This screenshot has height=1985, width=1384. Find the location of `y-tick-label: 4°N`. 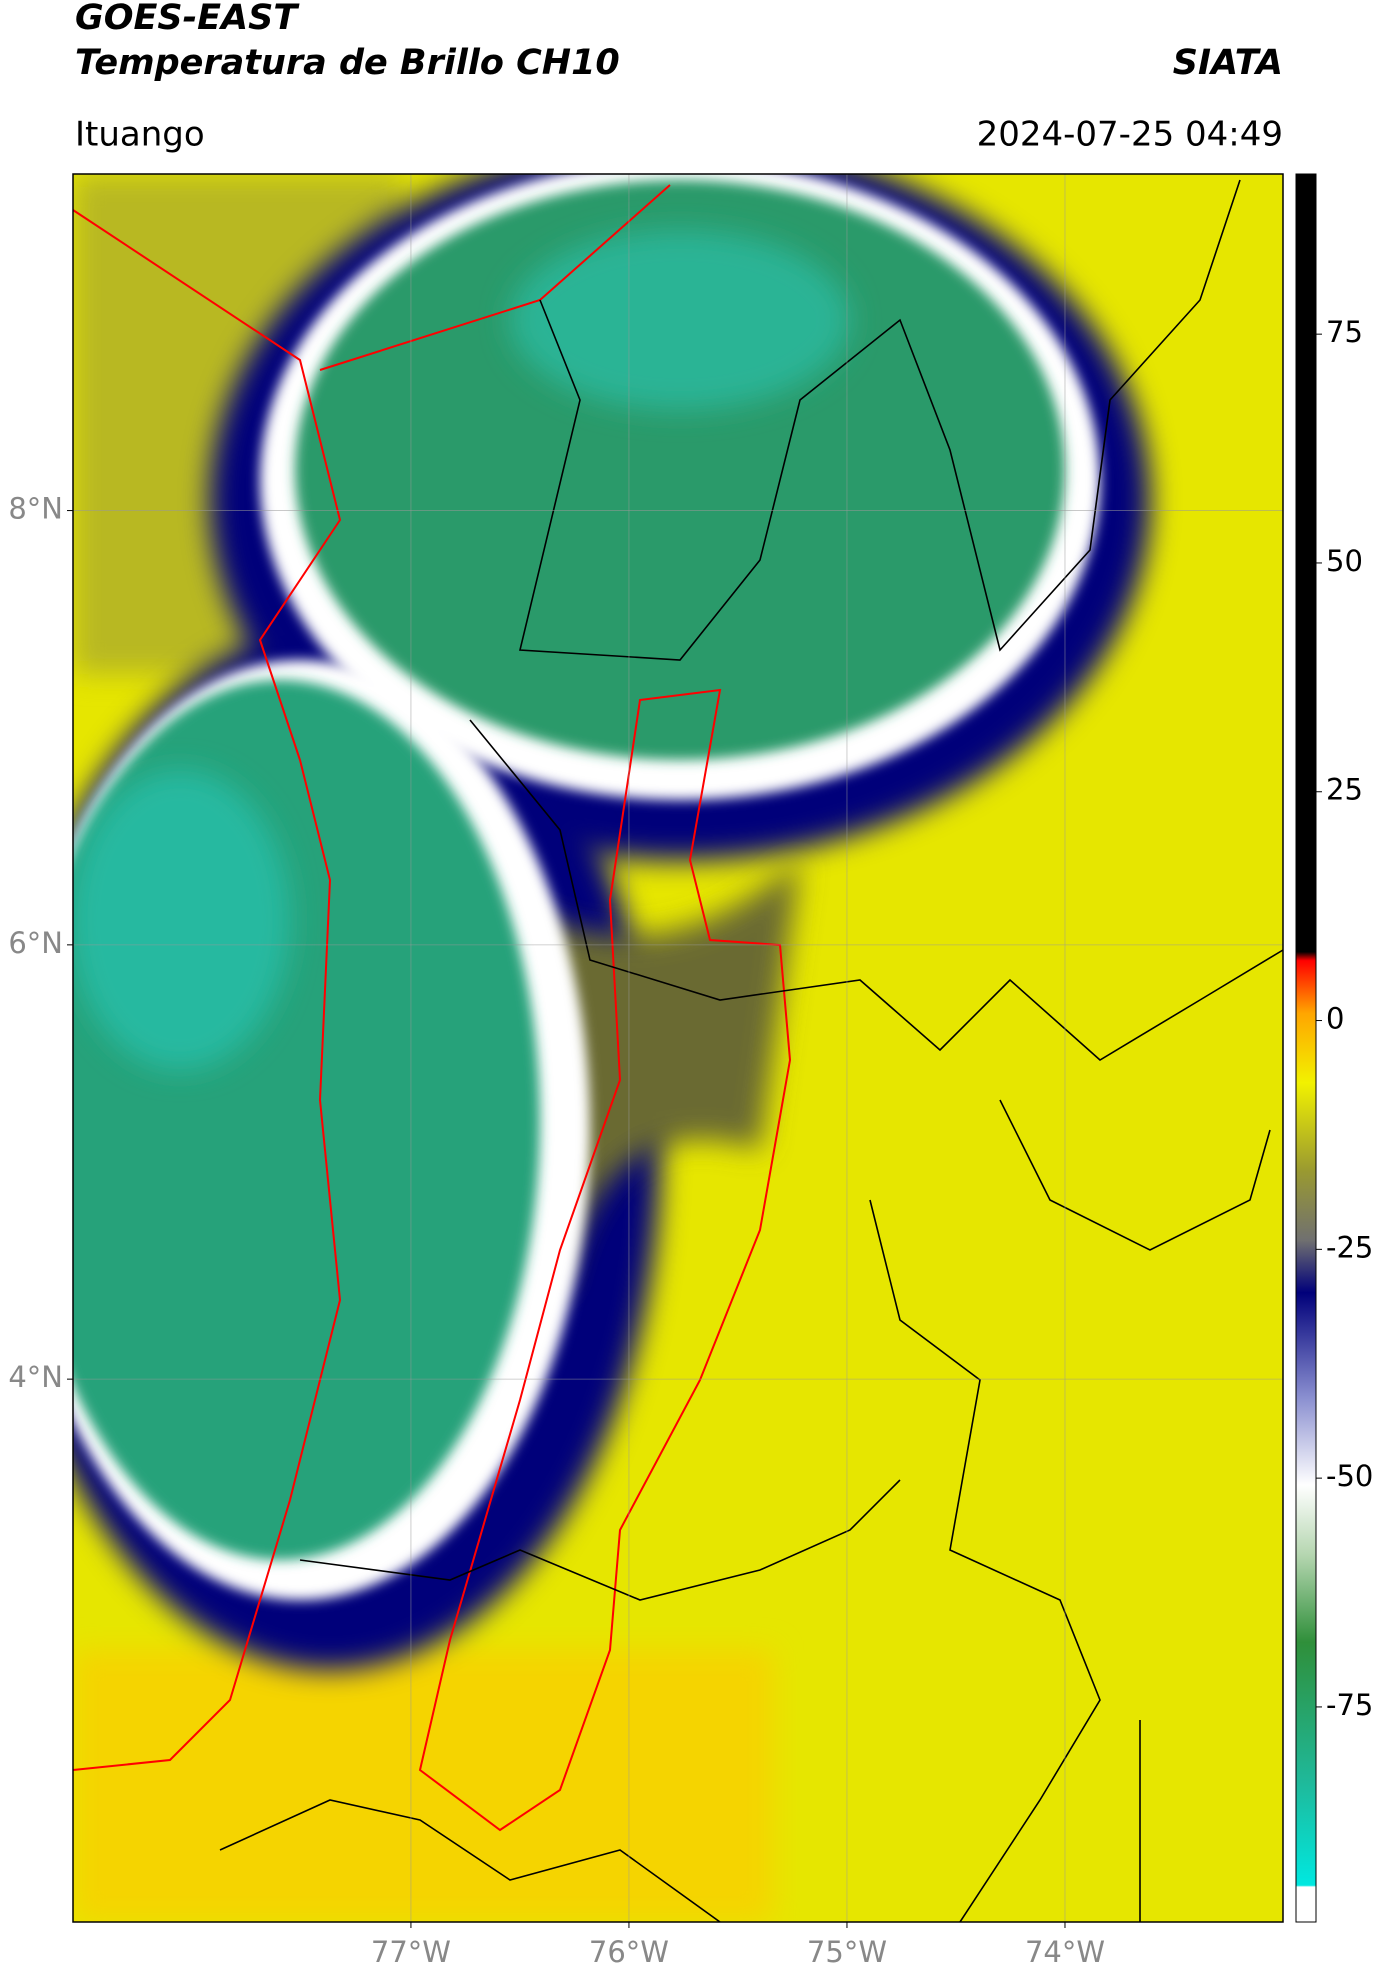

y-tick-label: 4°N is located at coordinates (35, 1377).